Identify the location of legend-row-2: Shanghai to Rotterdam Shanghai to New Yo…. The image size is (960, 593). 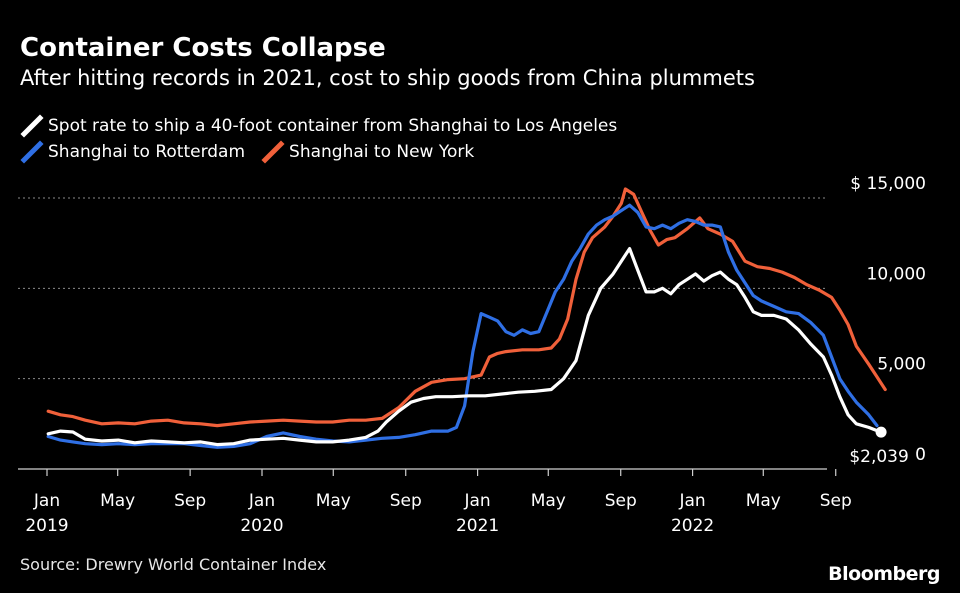
(255, 152).